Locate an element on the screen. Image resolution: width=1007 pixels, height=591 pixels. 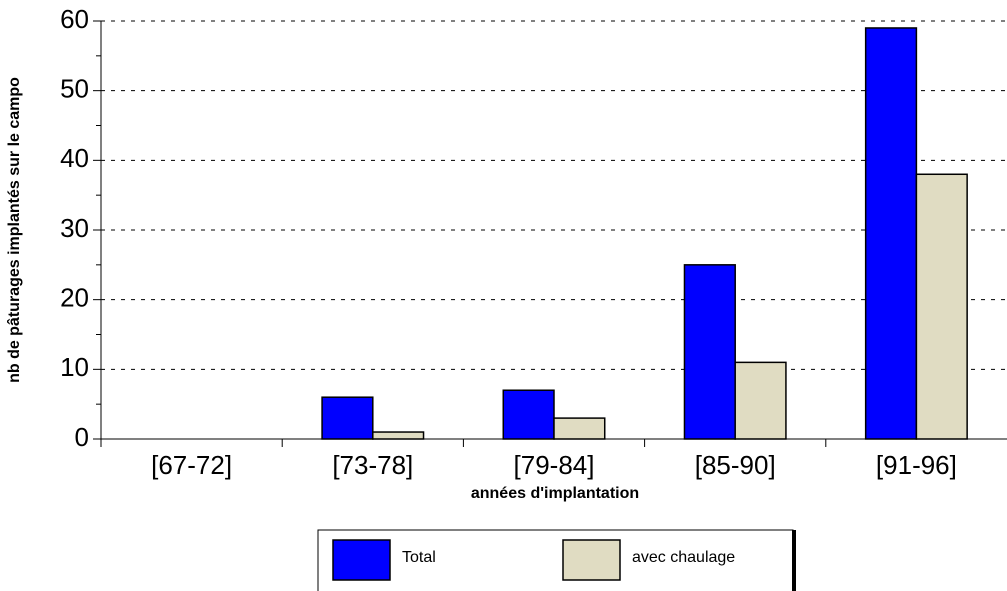
legend-box is located at coordinates (555, 560).